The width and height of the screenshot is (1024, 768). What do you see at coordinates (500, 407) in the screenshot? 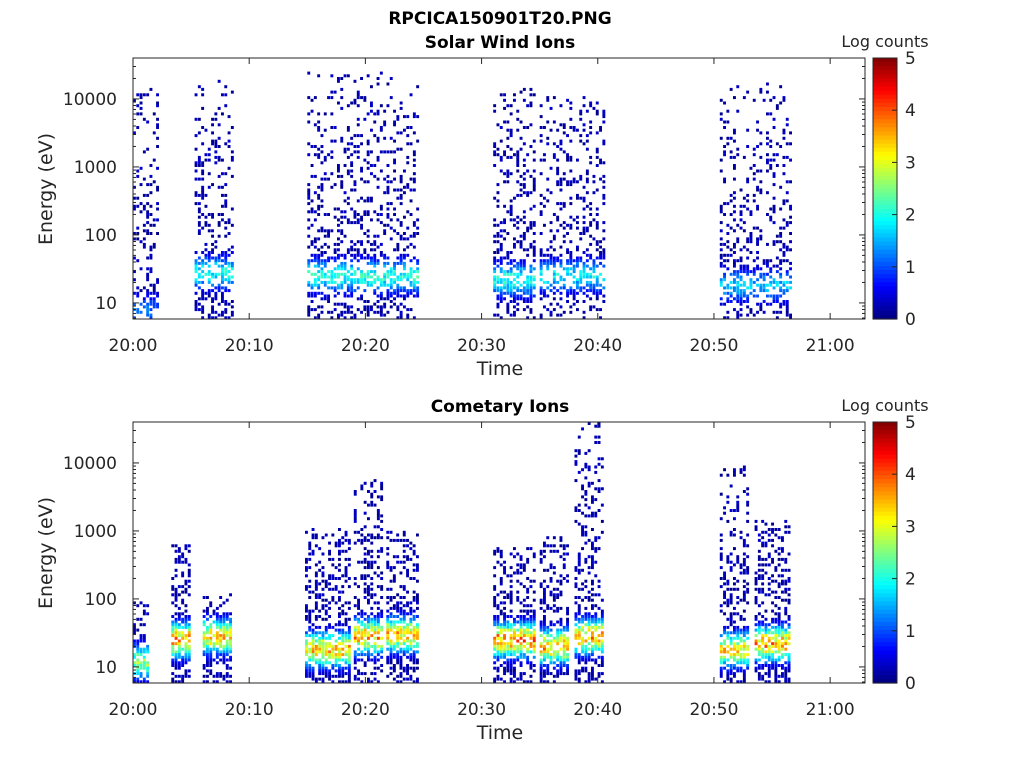
I see `cometary-title: Cometary Ions` at bounding box center [500, 407].